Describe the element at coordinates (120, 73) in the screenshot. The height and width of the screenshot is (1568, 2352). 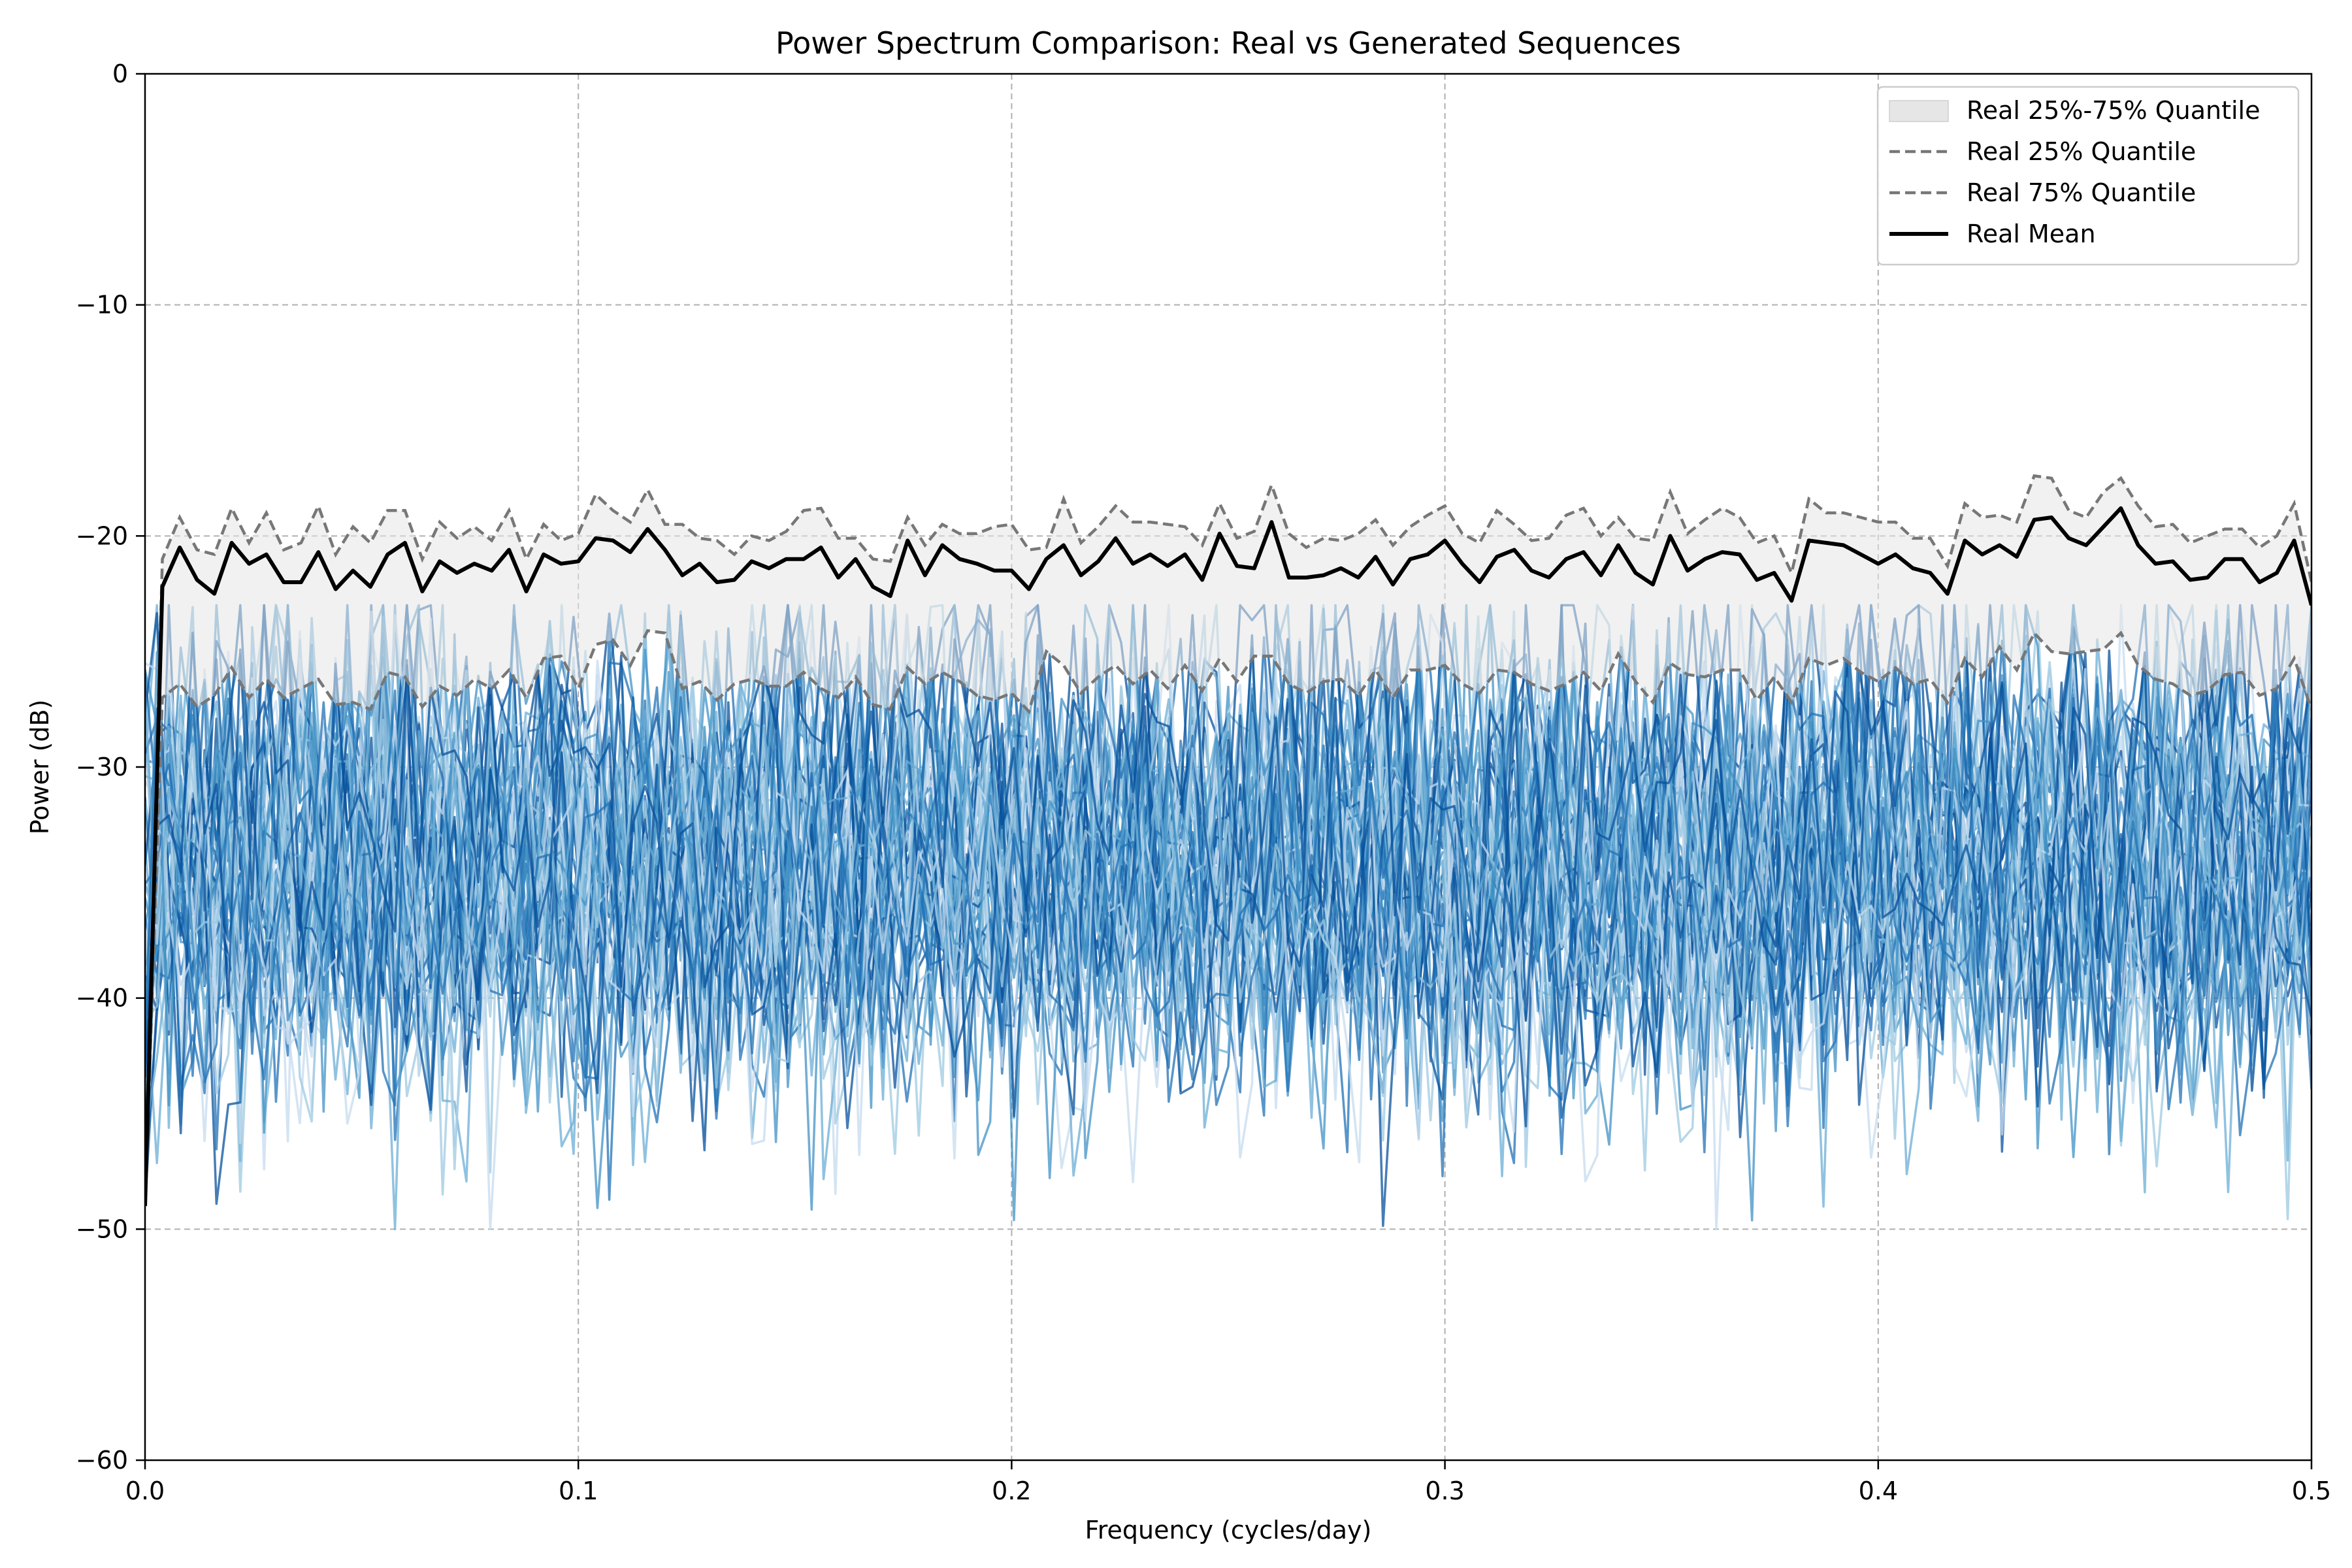
I see `y-tick-label: 0` at that location.